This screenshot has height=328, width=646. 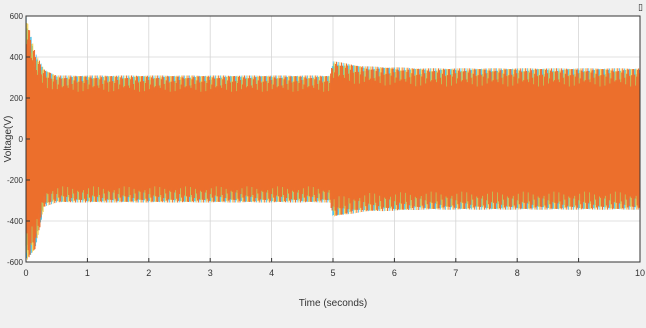 I want to click on x-tick-label: 7, so click(x=455, y=273).